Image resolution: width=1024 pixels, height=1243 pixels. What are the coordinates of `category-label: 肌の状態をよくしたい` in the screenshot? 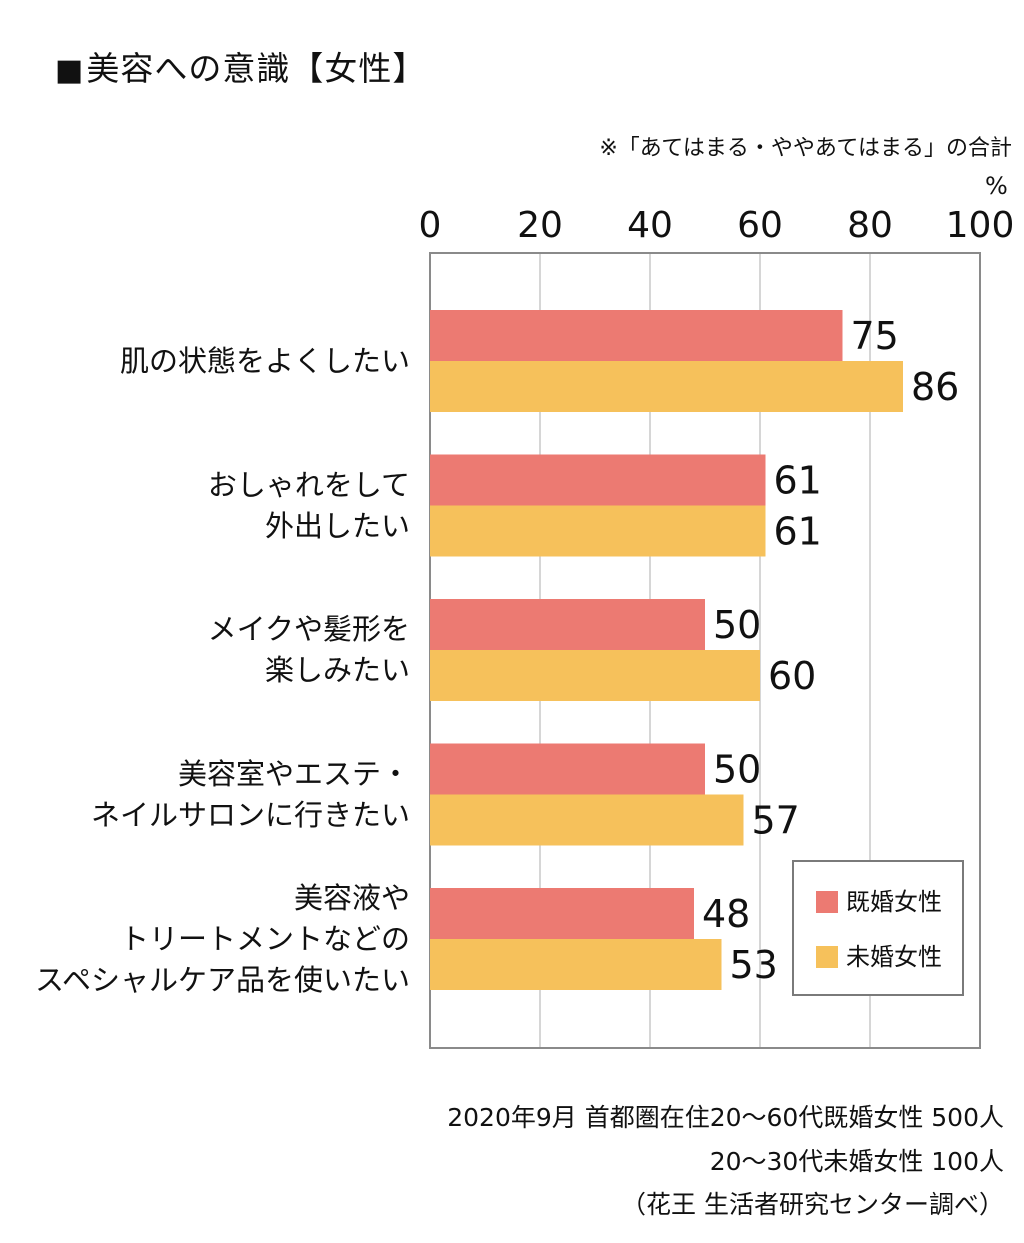 It's located at (265, 361).